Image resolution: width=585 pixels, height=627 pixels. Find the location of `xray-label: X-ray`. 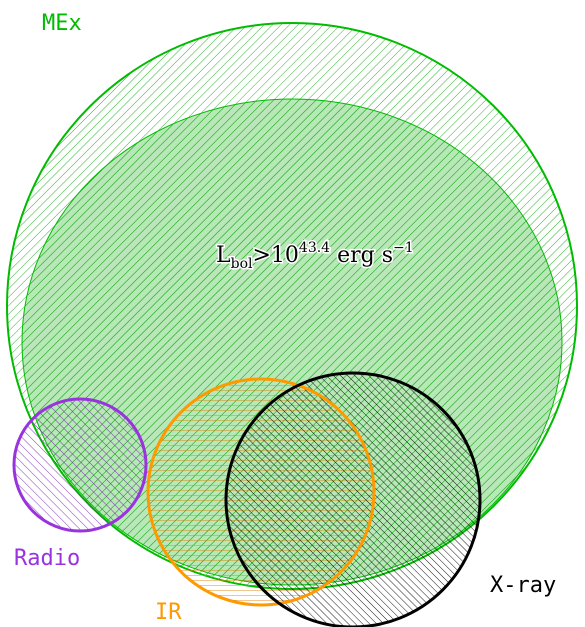

xray-label: X-ray is located at coordinates (523, 585).